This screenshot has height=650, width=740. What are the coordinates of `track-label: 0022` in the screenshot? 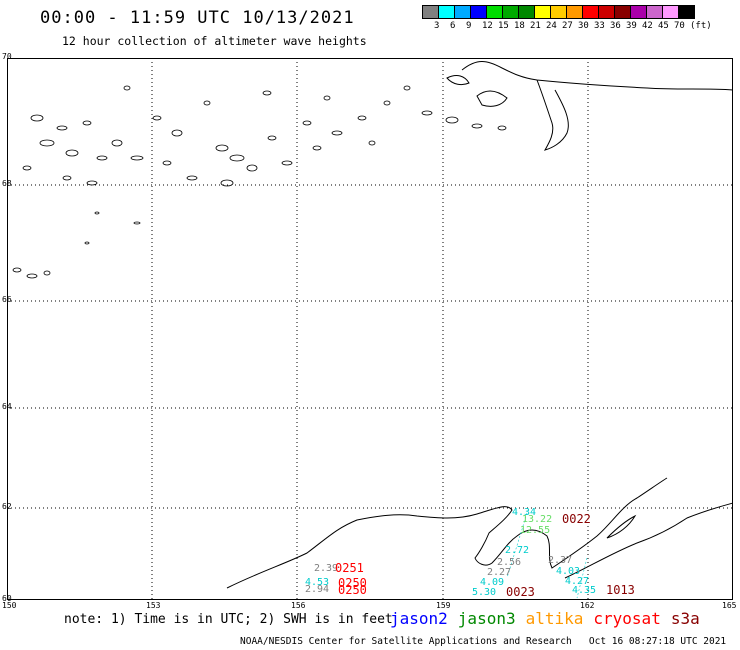 It's located at (576, 519).